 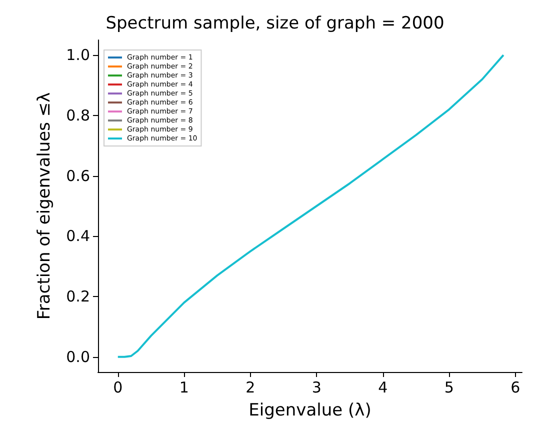 I want to click on chart-title: Spectrum sample, size of graph = 2000, so click(x=275, y=24).